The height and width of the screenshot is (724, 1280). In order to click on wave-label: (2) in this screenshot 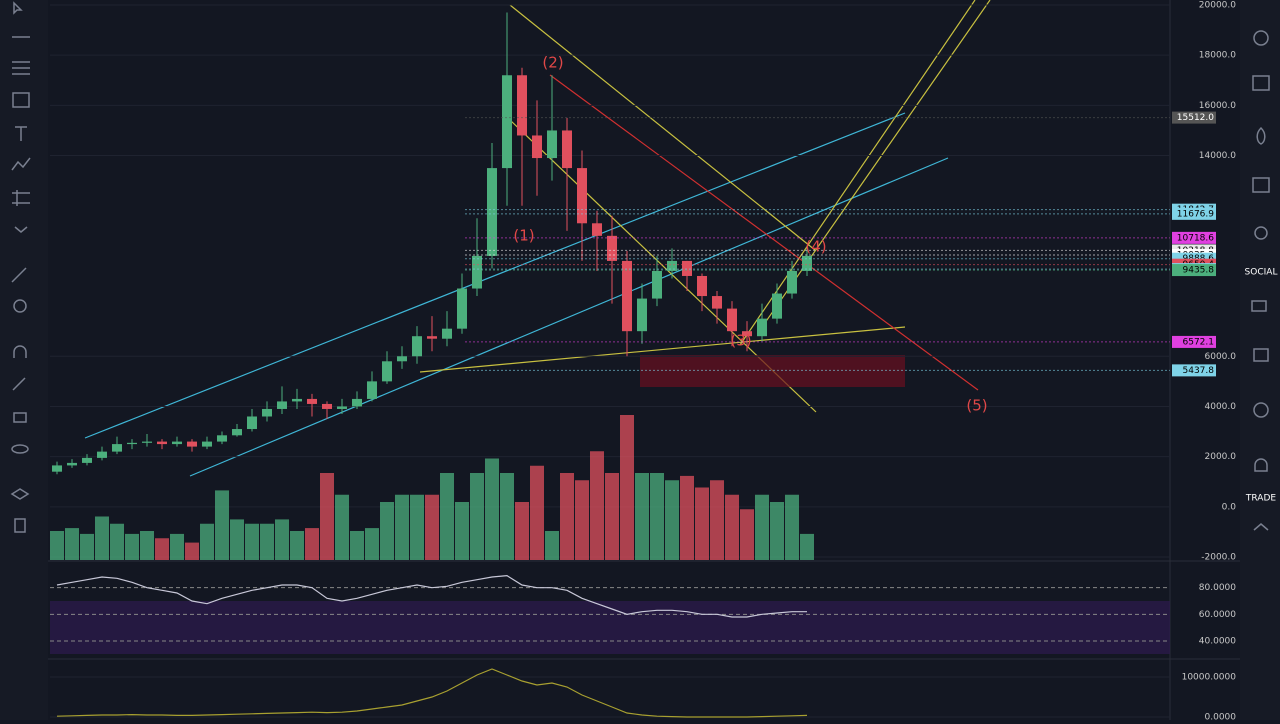, I will do `click(552, 63)`.